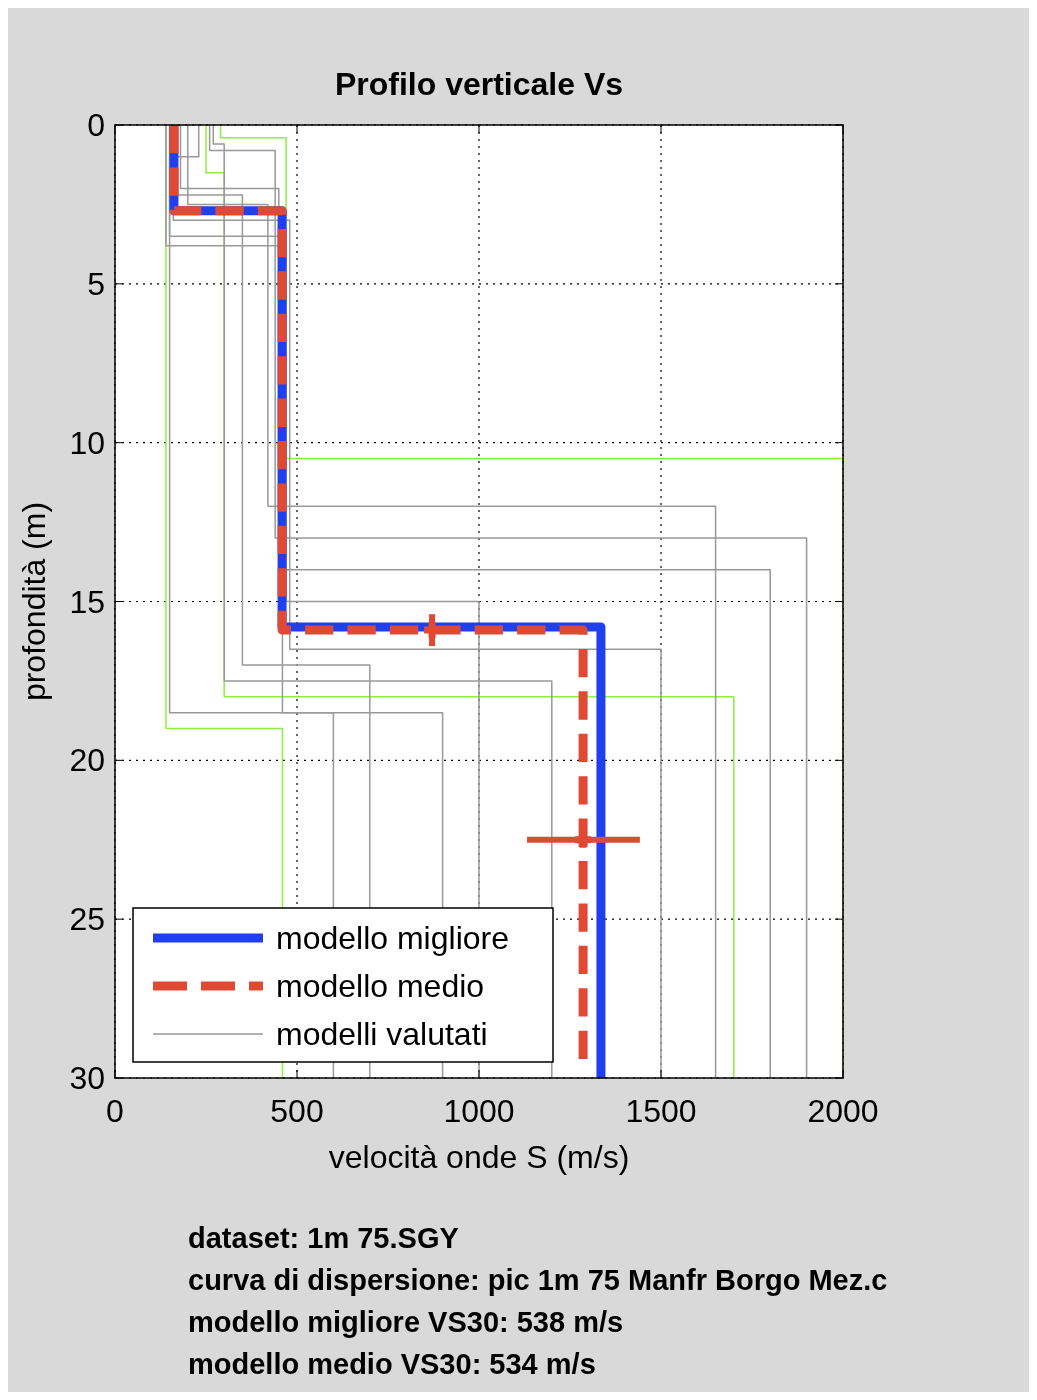 The image size is (1037, 1400). I want to click on text: curva di dispersione: pic 1m 75 Manfr Borgo Mez.c, so click(538, 1280).